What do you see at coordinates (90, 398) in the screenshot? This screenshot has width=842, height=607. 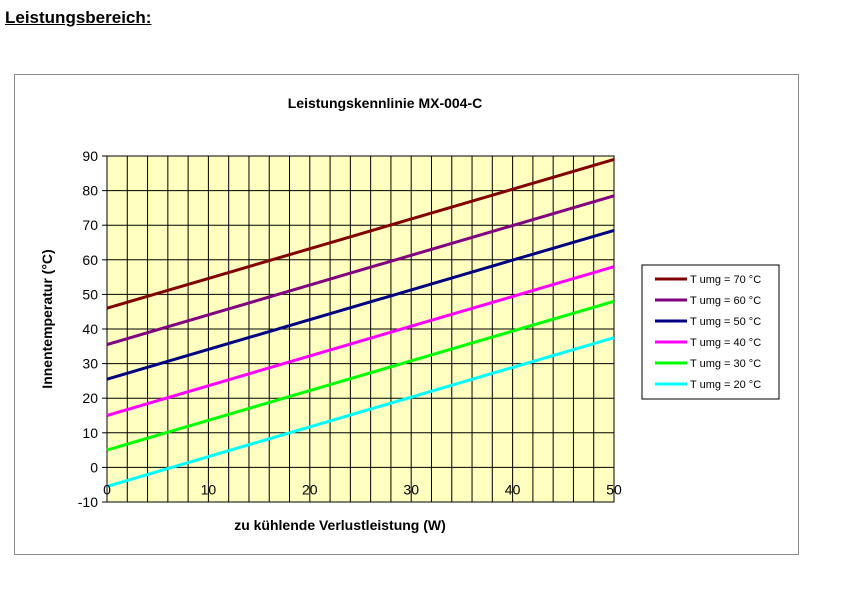 I see `y-tick-label: 20` at bounding box center [90, 398].